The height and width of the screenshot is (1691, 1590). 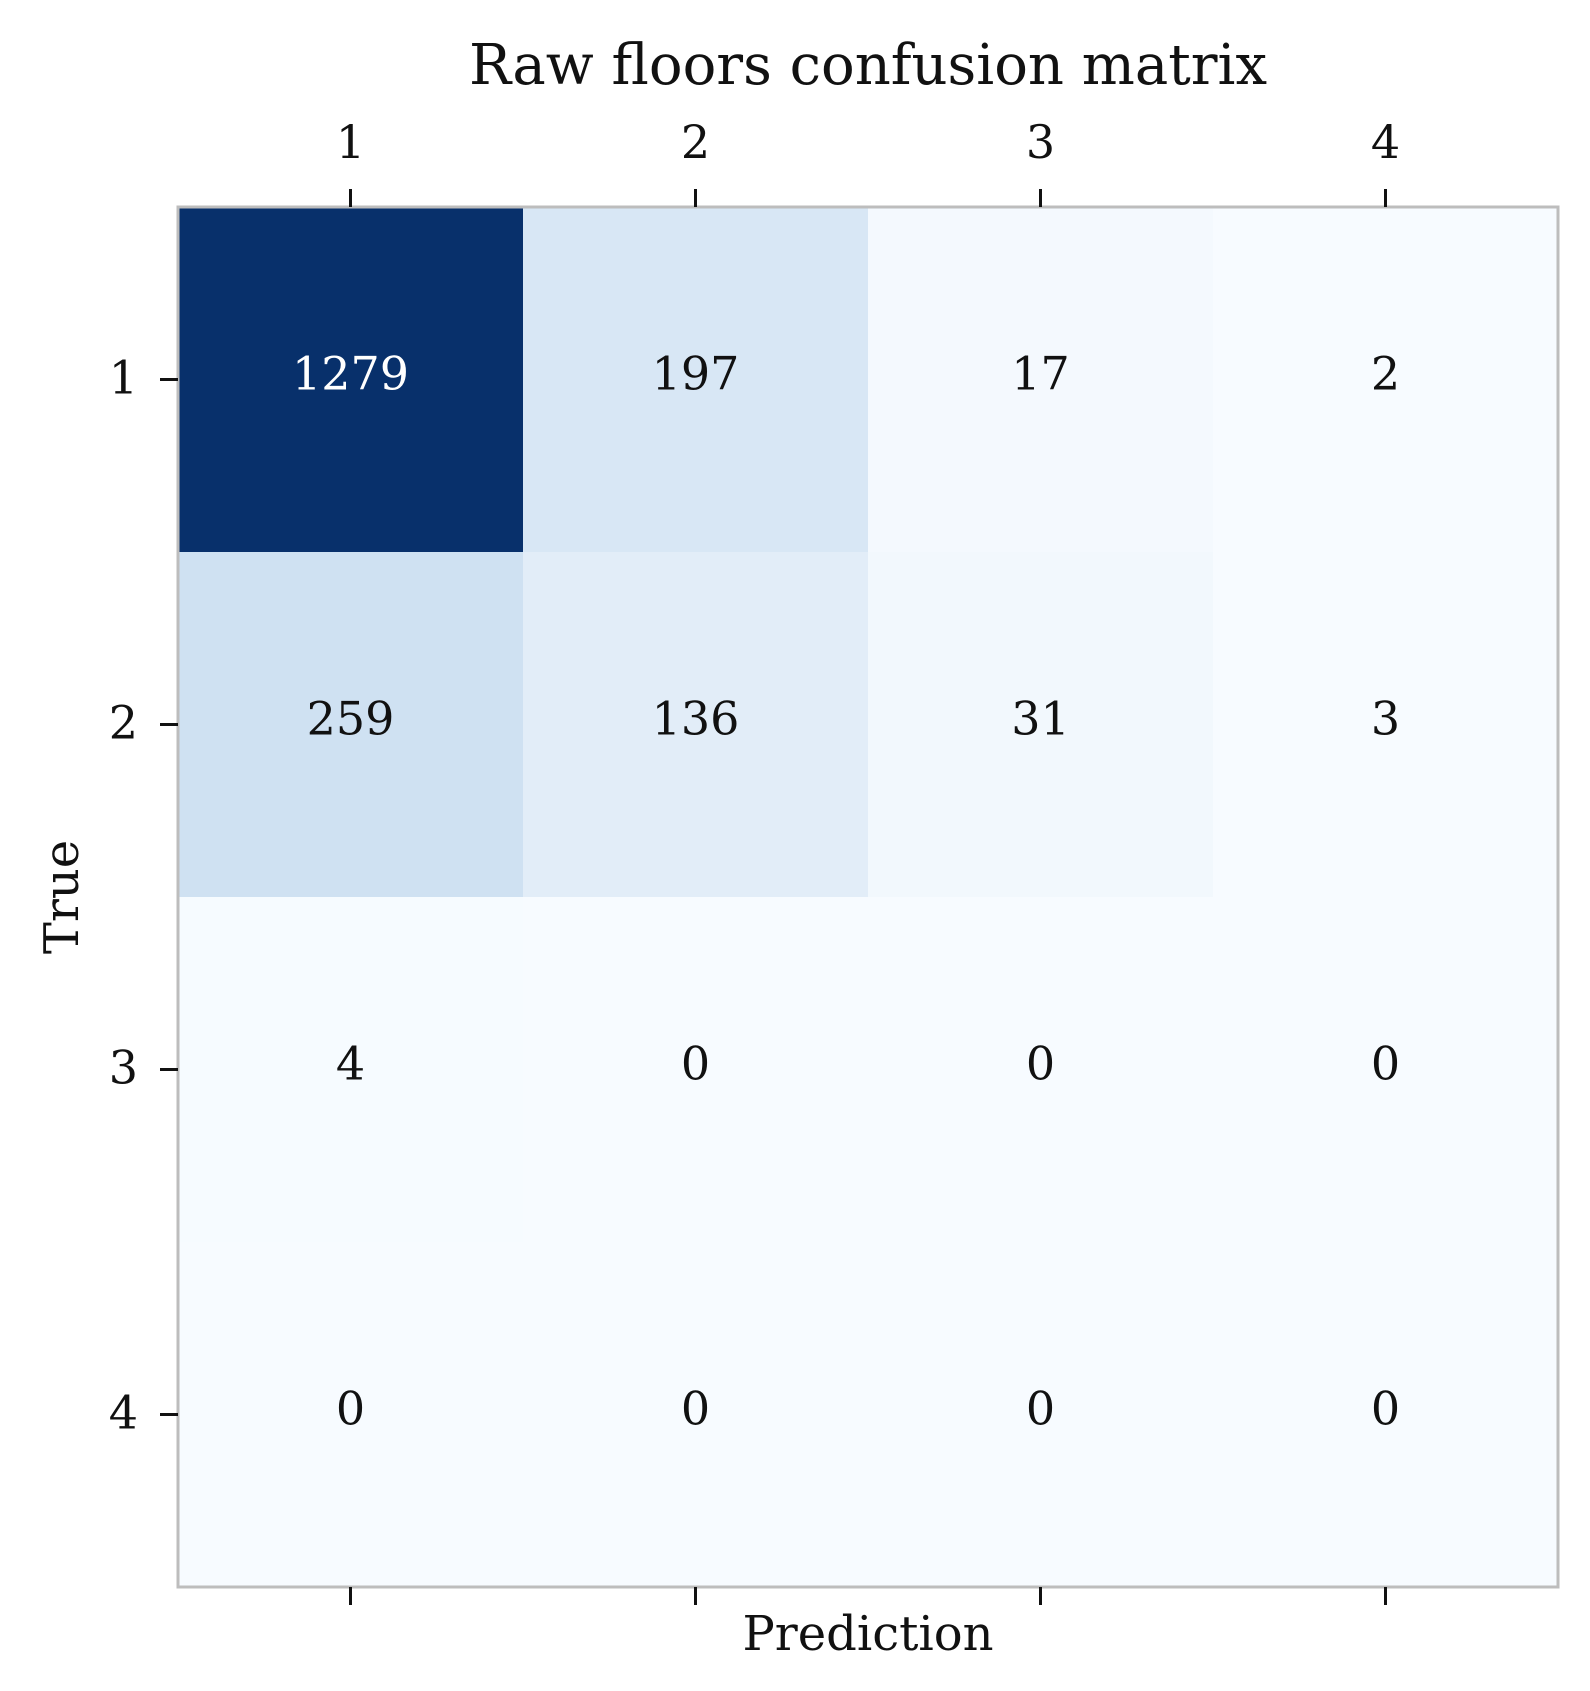 What do you see at coordinates (1040, 142) in the screenshot?
I see `x-tick-label-3: 3` at bounding box center [1040, 142].